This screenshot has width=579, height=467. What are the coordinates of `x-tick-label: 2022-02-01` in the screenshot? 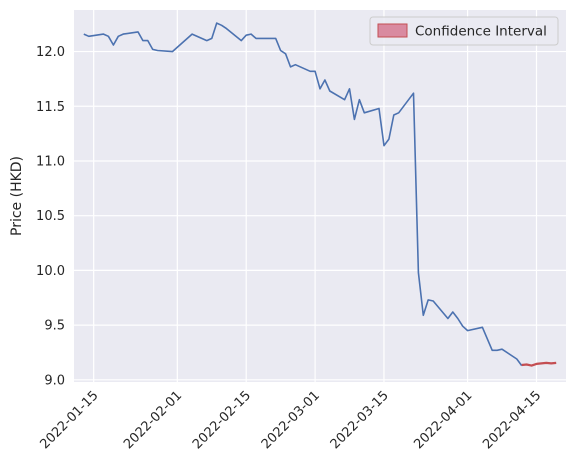 It's located at (153, 420).